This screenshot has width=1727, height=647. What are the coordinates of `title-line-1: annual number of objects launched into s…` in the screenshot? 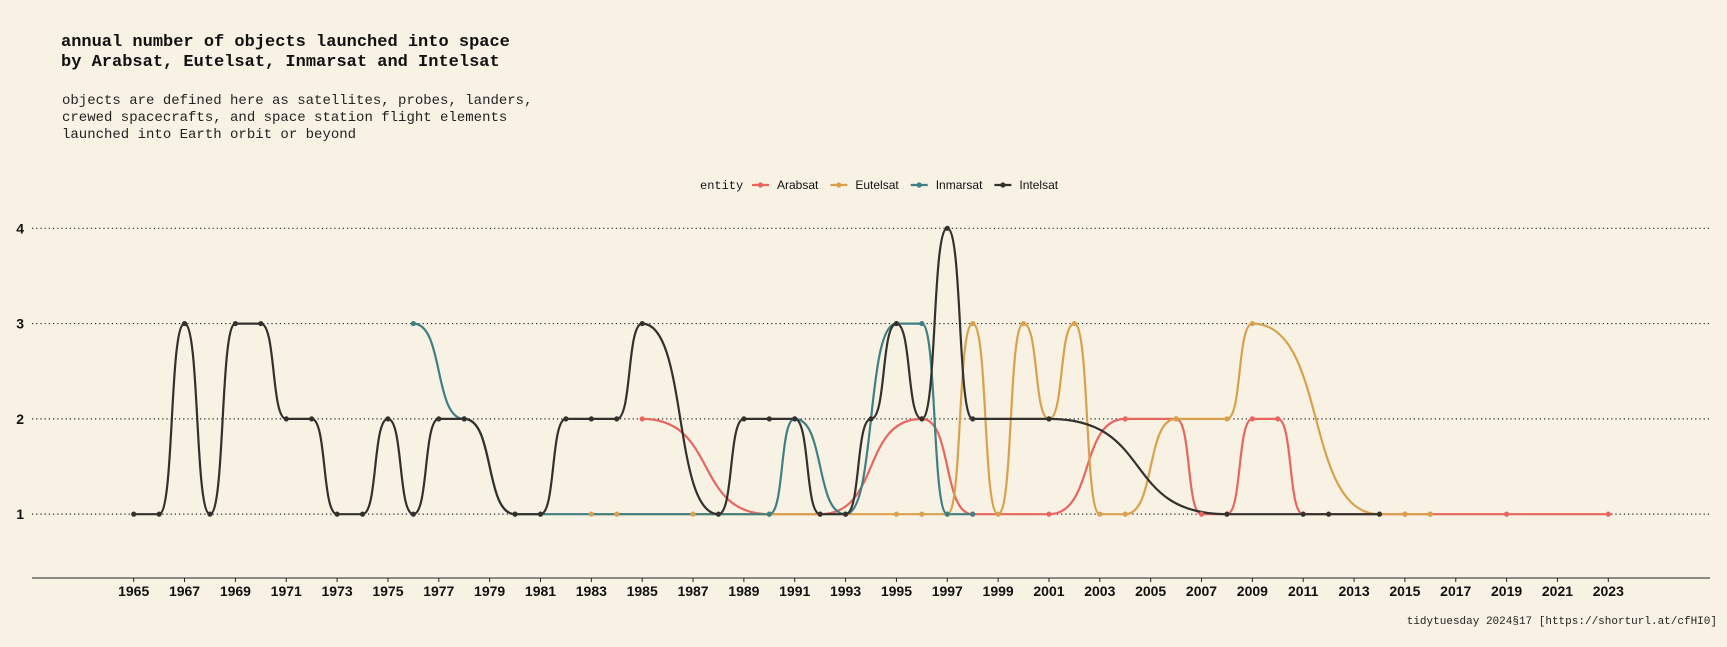 It's located at (285, 42).